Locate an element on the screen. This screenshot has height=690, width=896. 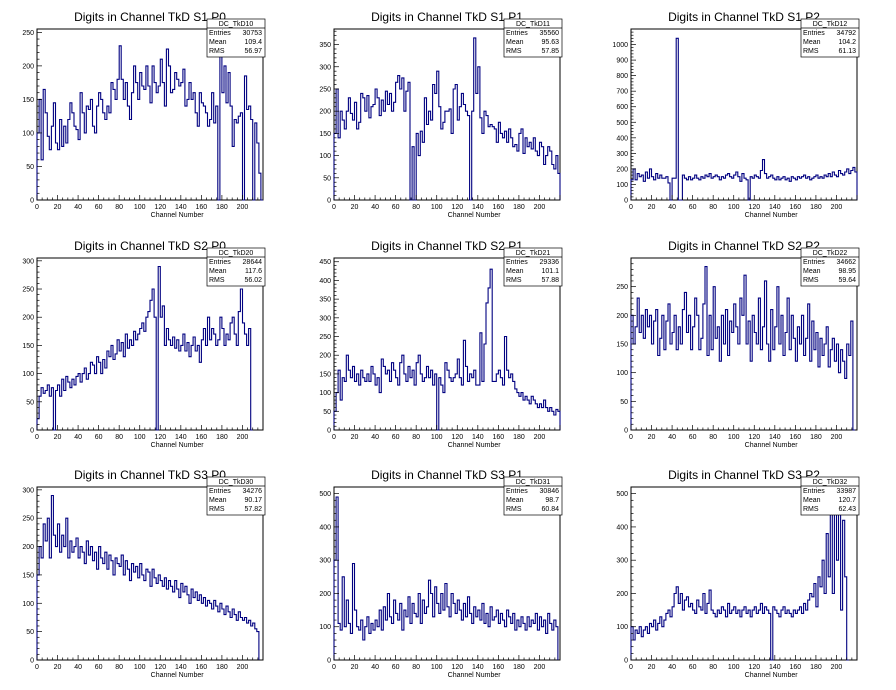
y-tick-label: 300 is located at coordinates (325, 561).